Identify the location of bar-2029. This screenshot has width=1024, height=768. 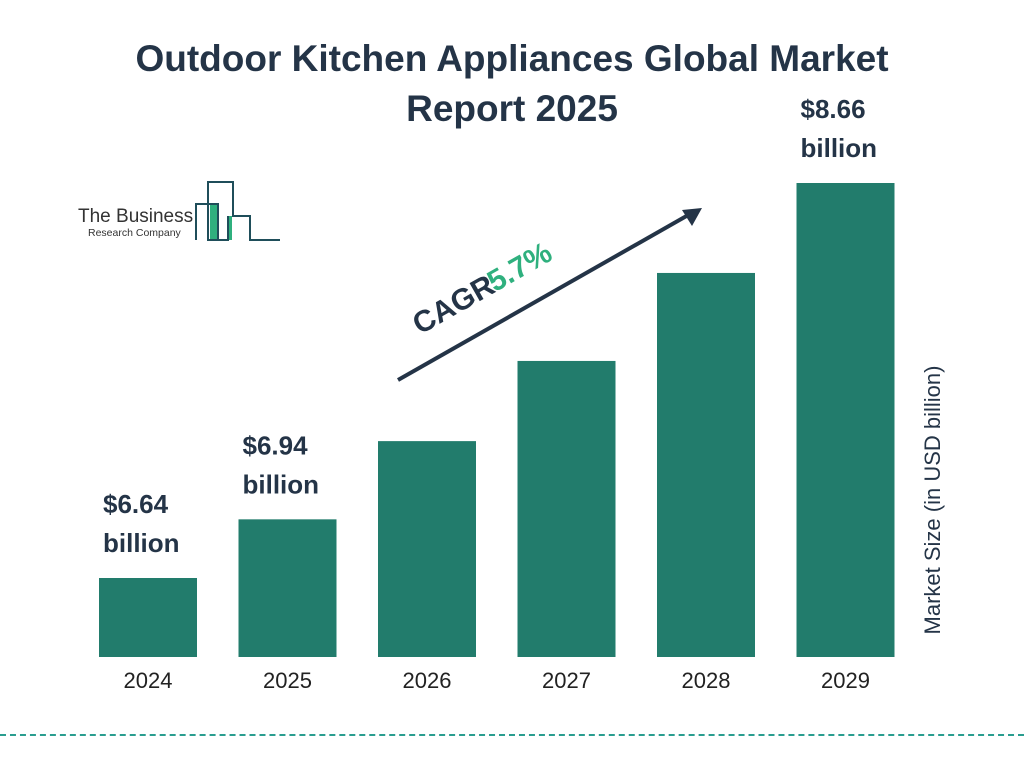
(845, 420).